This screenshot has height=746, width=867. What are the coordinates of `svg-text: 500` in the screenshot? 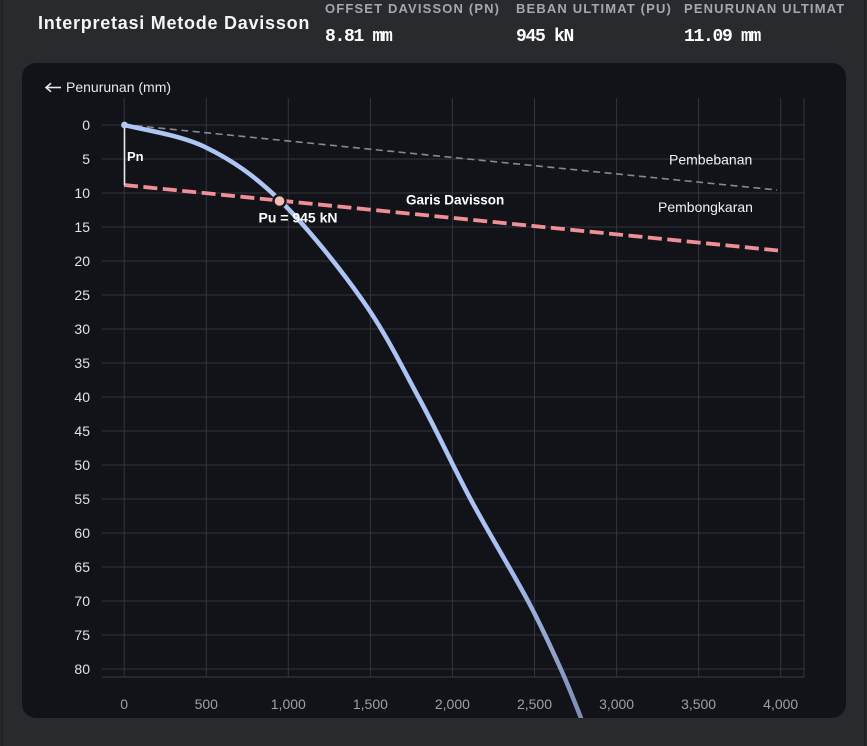 It's located at (207, 704).